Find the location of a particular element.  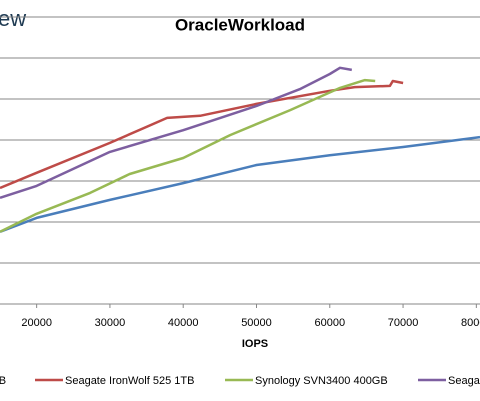

logo: ew is located at coordinates (13, 18).